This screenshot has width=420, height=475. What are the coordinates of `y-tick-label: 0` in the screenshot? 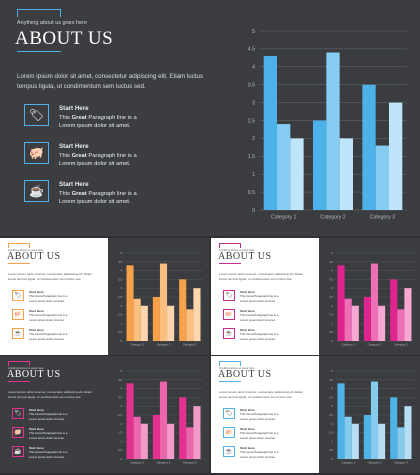 It's located at (332, 341).